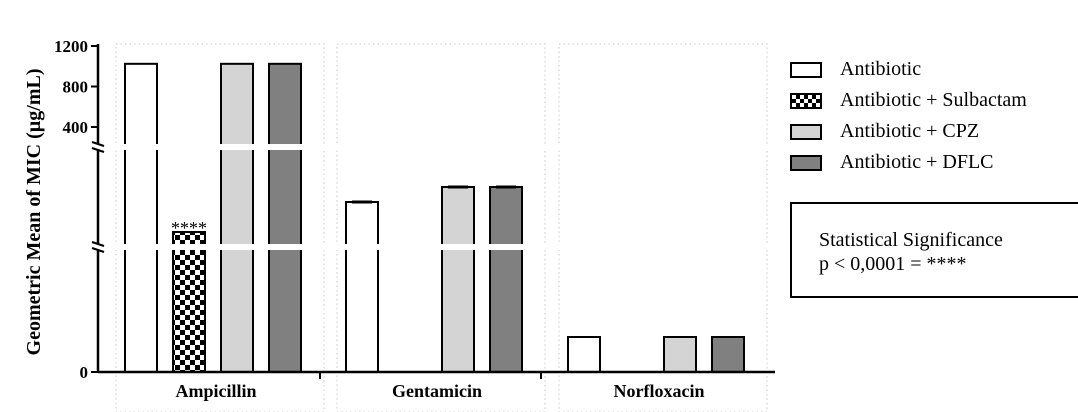  Describe the element at coordinates (917, 162) in the screenshot. I see `legend-label: Antibiotic + DFLC` at that location.